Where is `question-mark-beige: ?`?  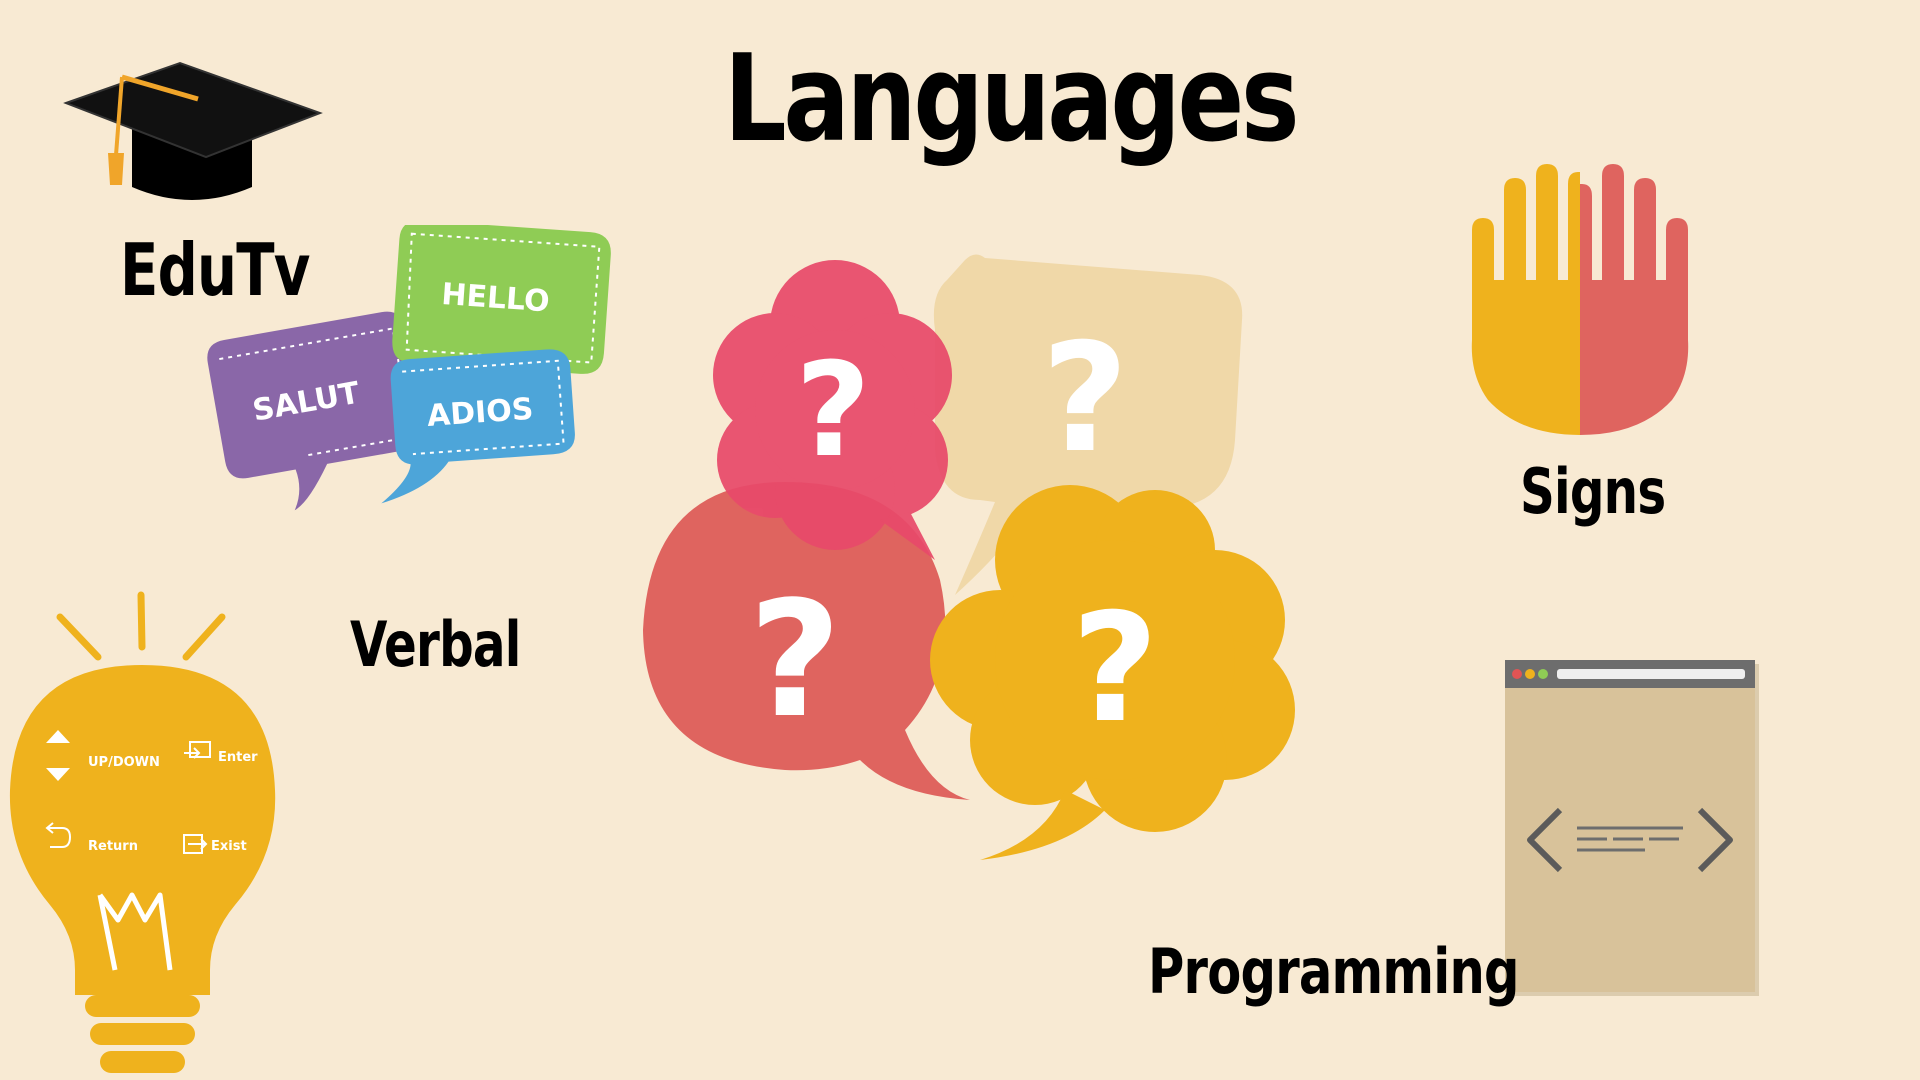 question-mark-beige: ? is located at coordinates (1084, 399).